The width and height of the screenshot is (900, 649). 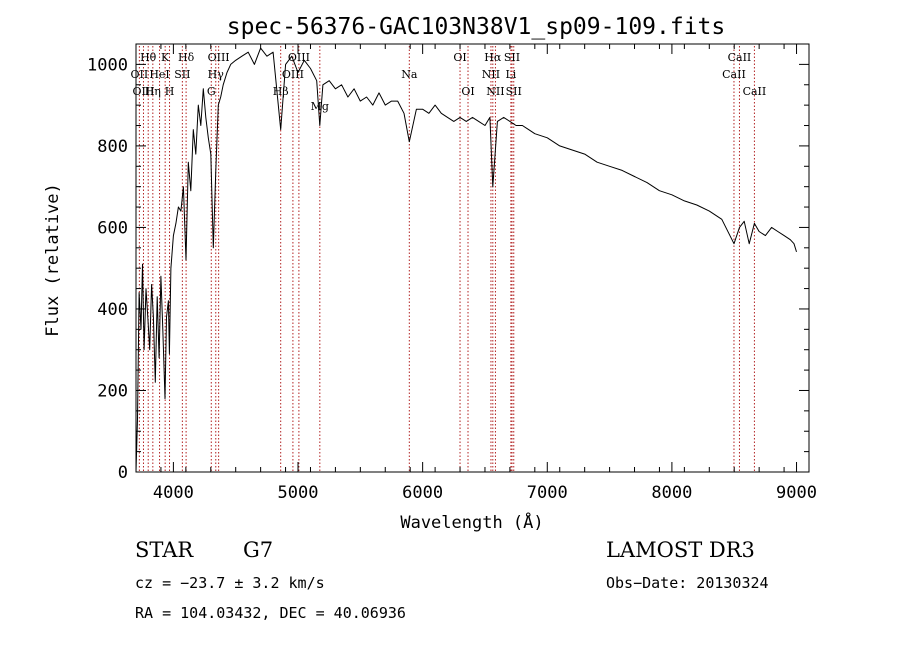 I want to click on spectral-line-label: H, so click(x=170, y=91).